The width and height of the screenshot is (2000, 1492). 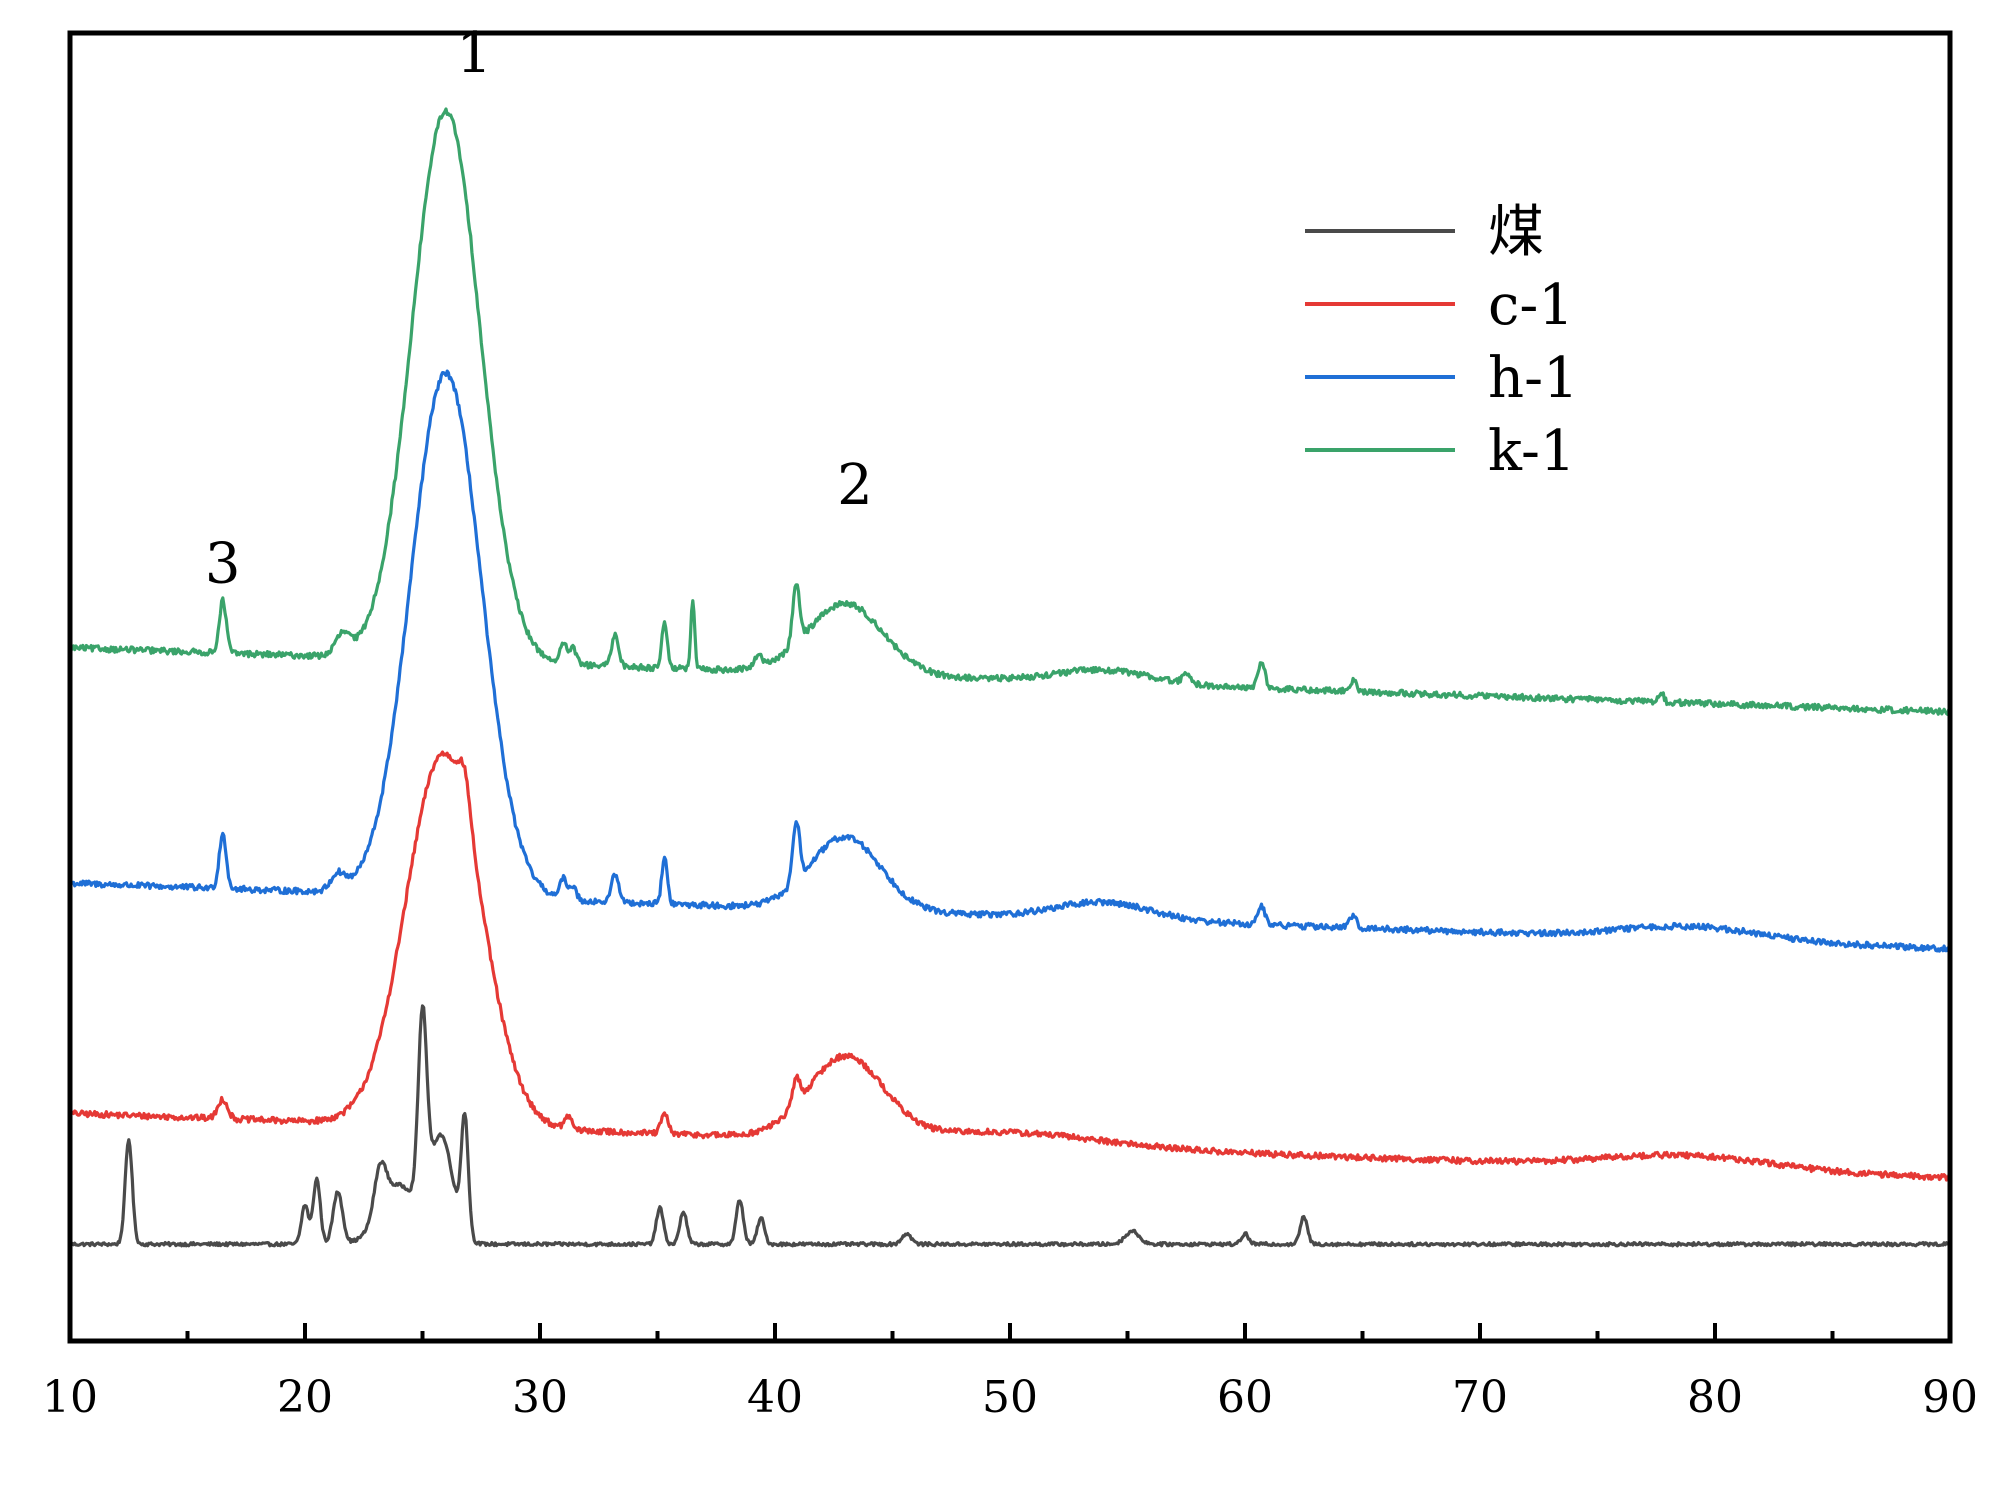 I want to click on peak-annotation: 1, so click(x=474, y=53).